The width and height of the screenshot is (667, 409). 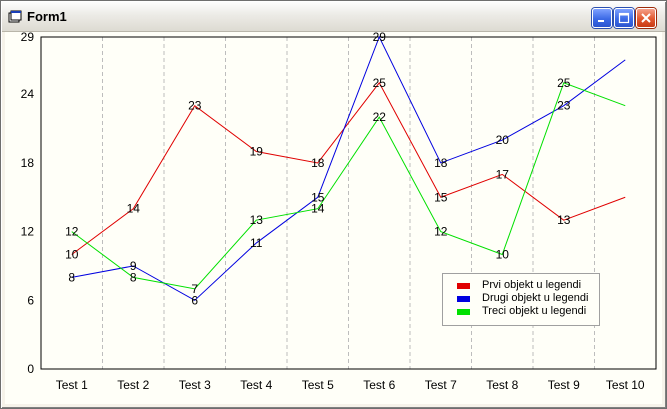 I want to click on maximize-icon, so click(x=624, y=18).